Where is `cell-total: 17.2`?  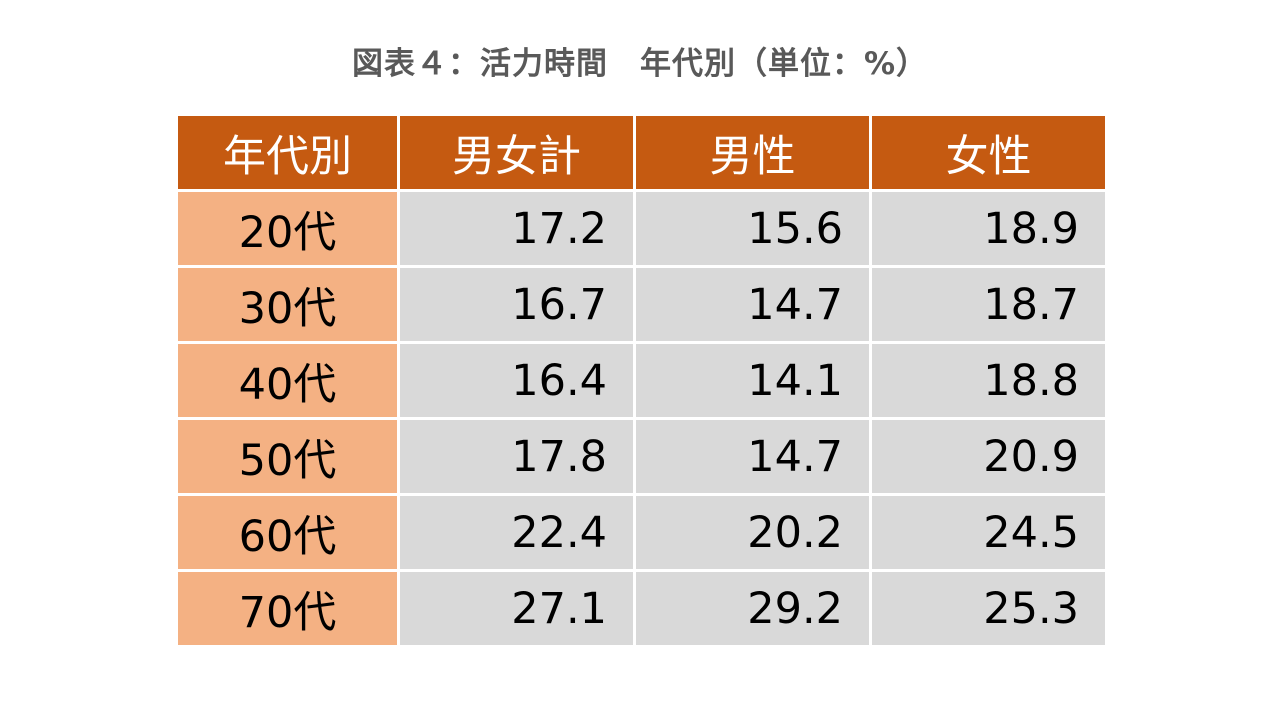 cell-total: 17.2 is located at coordinates (516, 228).